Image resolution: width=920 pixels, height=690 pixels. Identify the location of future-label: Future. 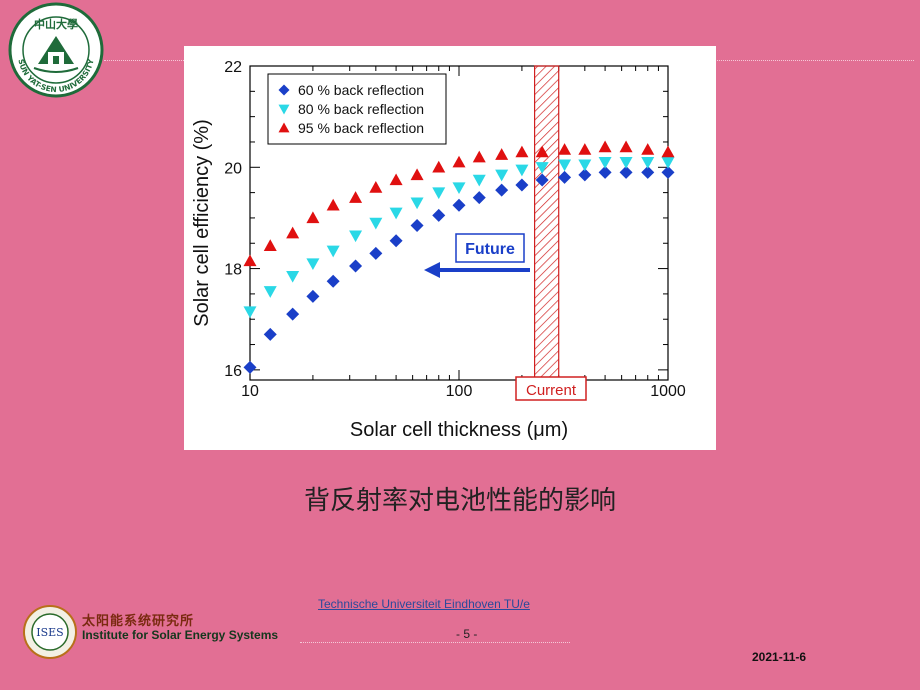
(490, 249).